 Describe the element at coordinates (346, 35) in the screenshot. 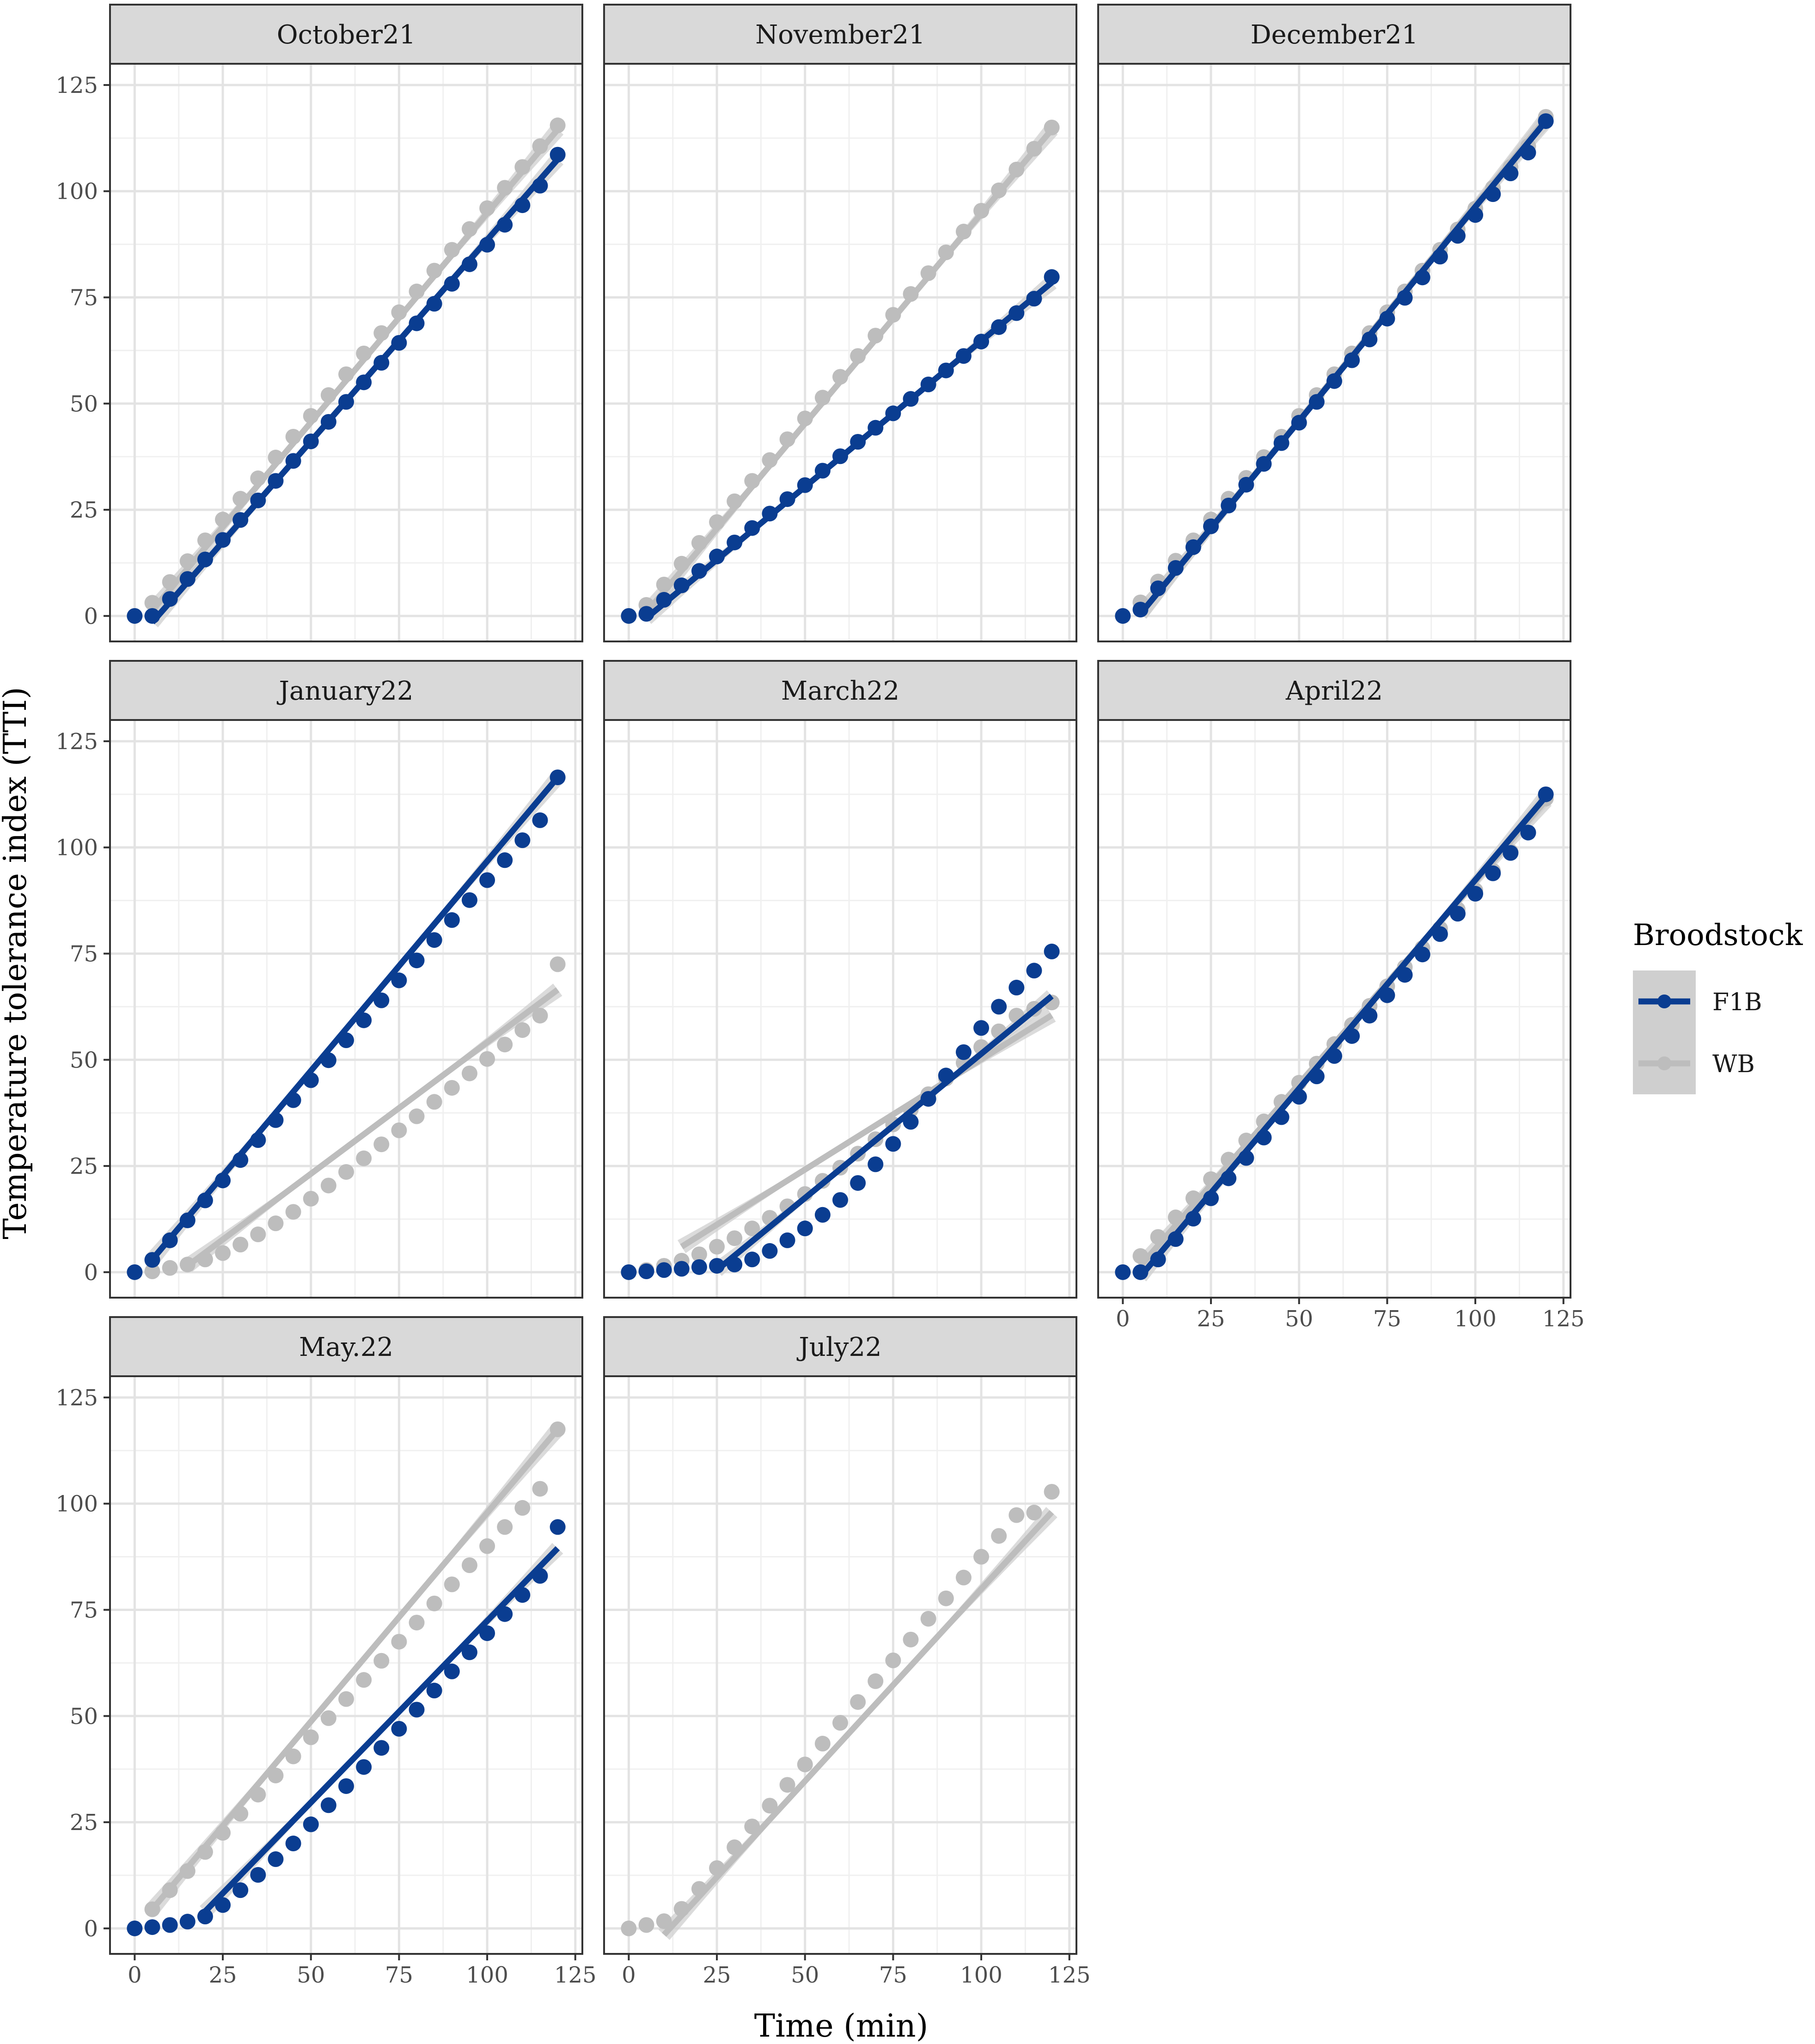

I see `strip-label-october21: October21` at that location.